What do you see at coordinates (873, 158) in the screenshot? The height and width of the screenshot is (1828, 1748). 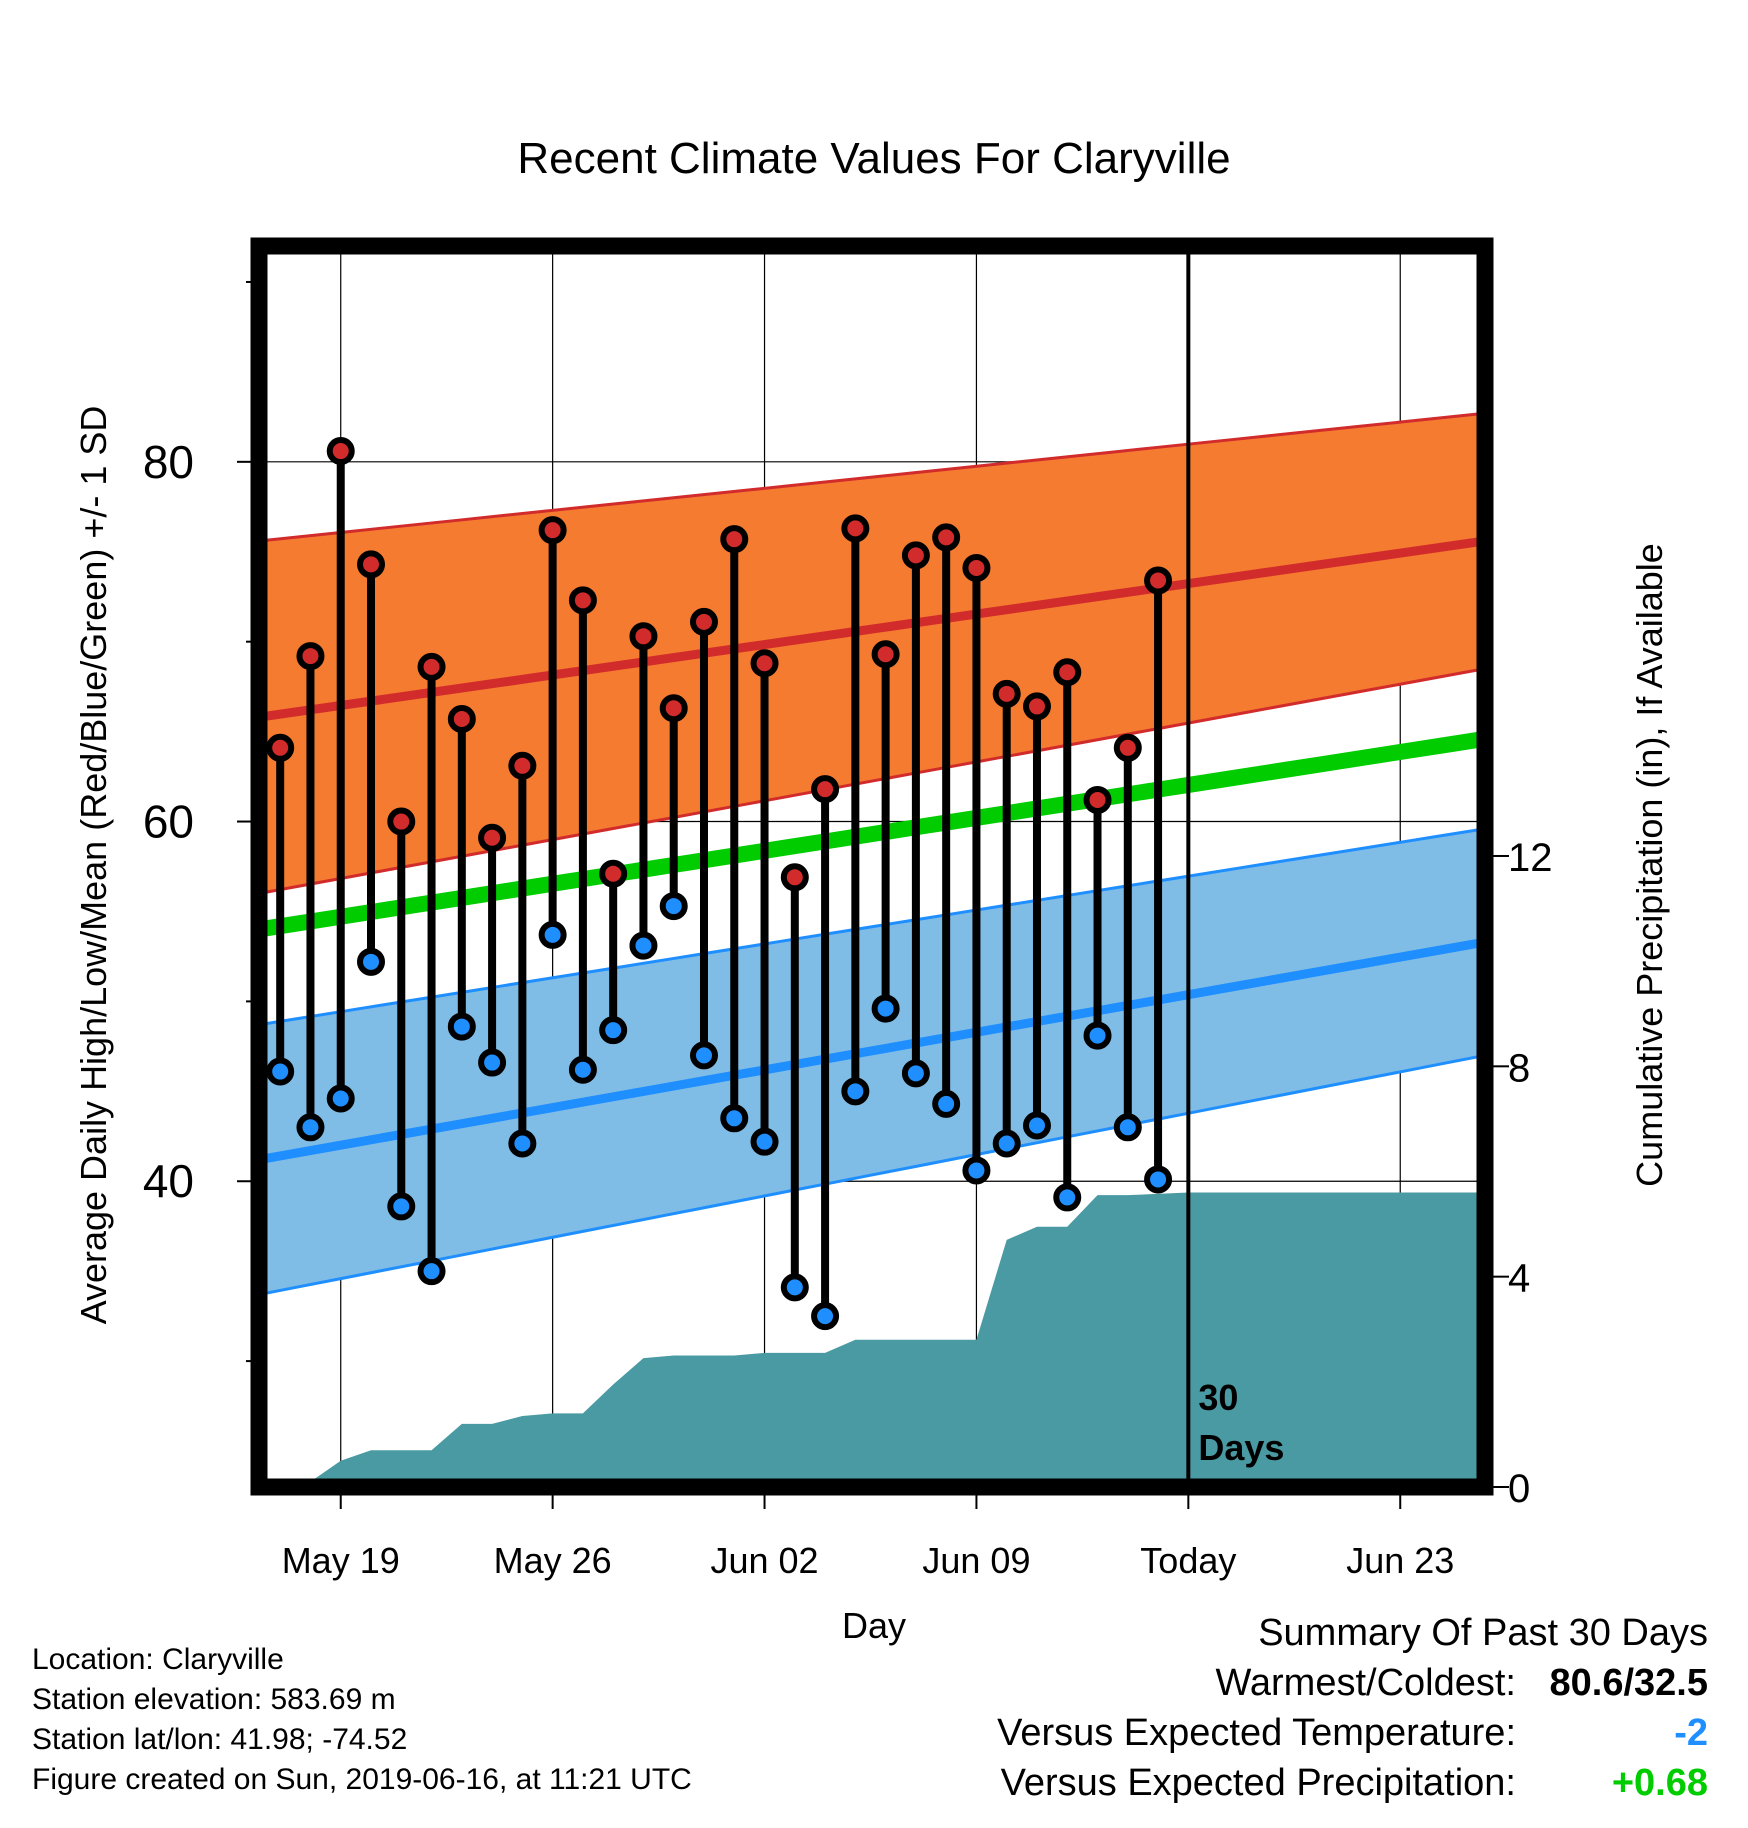 I see `chart-title: Recent Climate Values For Claryville` at bounding box center [873, 158].